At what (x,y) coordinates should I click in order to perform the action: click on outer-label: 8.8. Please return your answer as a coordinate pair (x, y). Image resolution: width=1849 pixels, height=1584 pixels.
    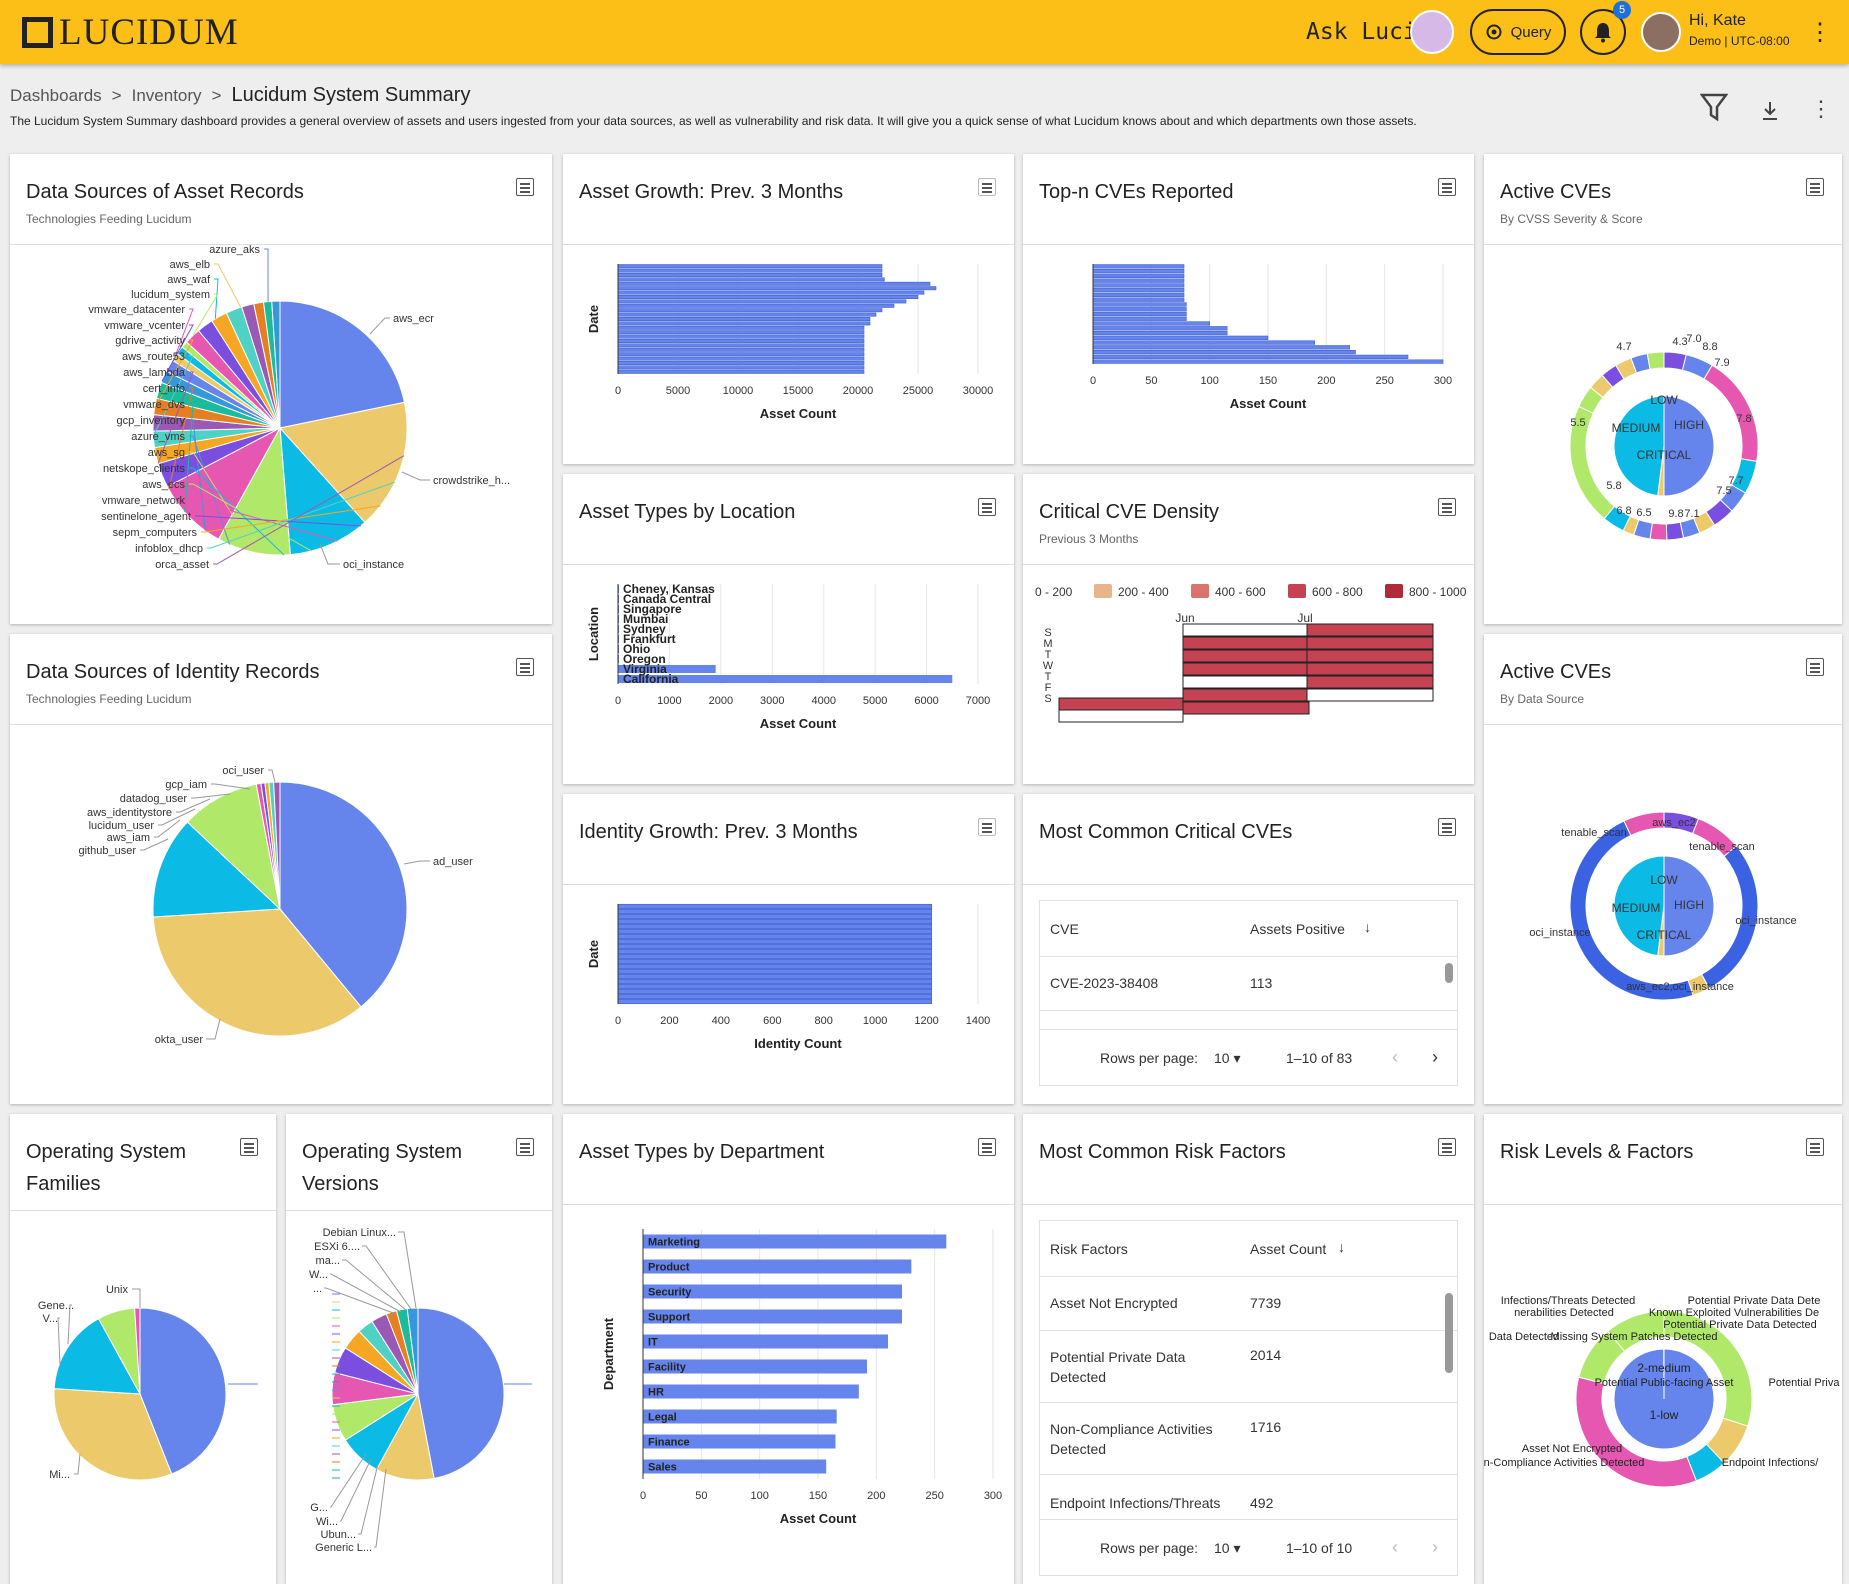
    Looking at the image, I should click on (1709, 347).